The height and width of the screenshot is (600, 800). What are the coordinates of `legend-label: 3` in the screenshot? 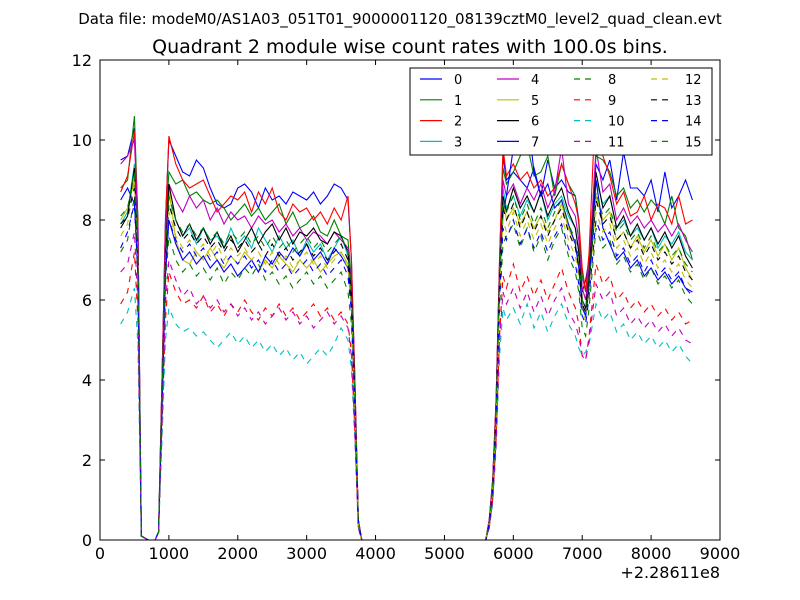 It's located at (458, 142).